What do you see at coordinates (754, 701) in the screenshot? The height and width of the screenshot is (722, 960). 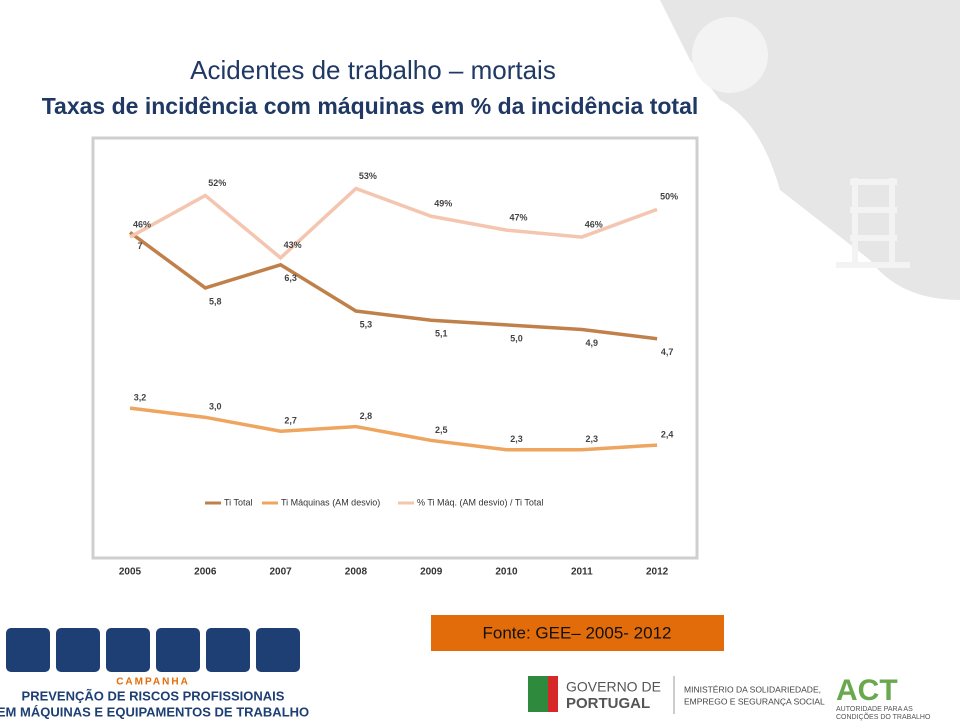 I see `ministry-line2: EMPREGO E SEGURANÇA SOCIAL` at bounding box center [754, 701].